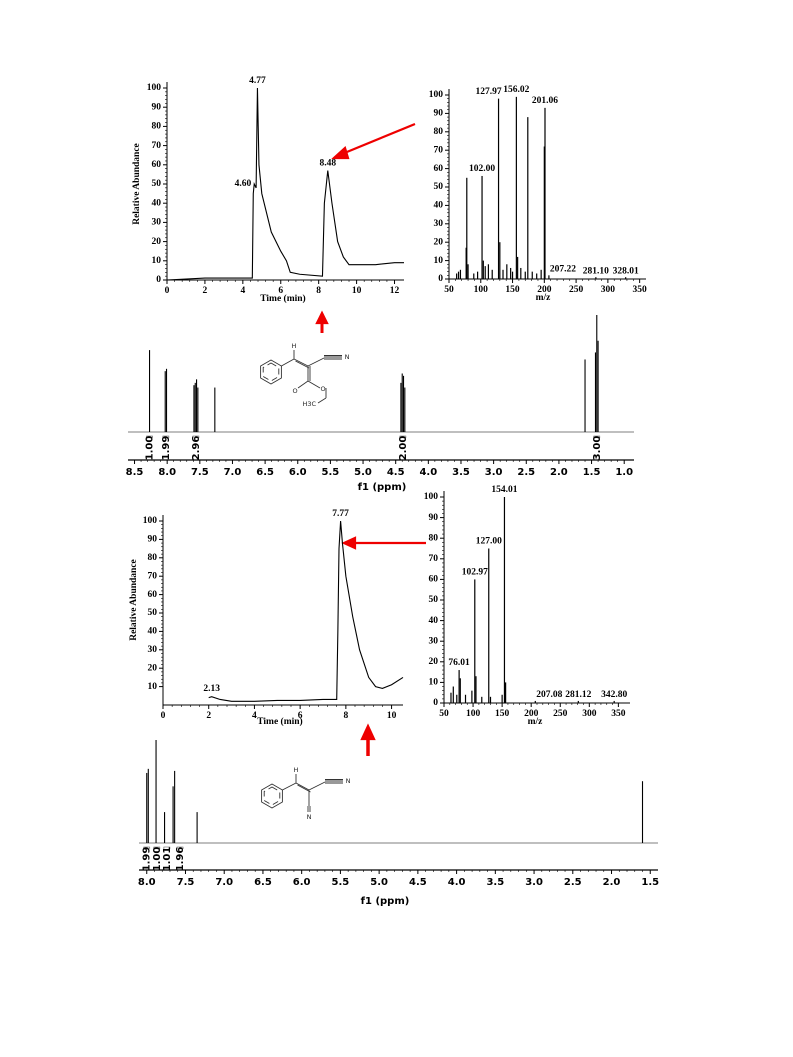  What do you see at coordinates (265, 472) in the screenshot?
I see `x-tick-label: 6.5` at bounding box center [265, 472].